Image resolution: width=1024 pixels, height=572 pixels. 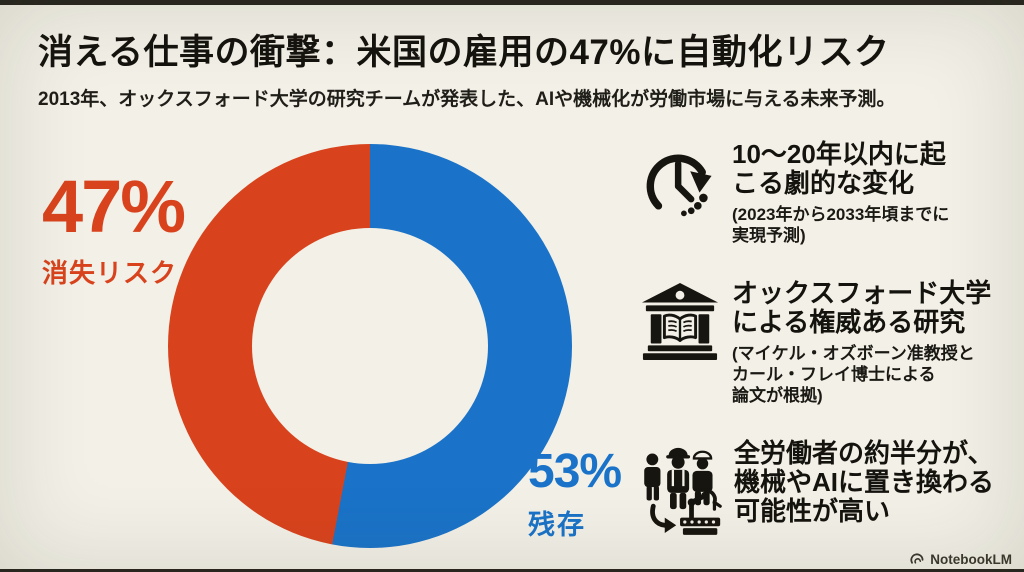 I want to click on risk-value: 47%, so click(x=114, y=206).